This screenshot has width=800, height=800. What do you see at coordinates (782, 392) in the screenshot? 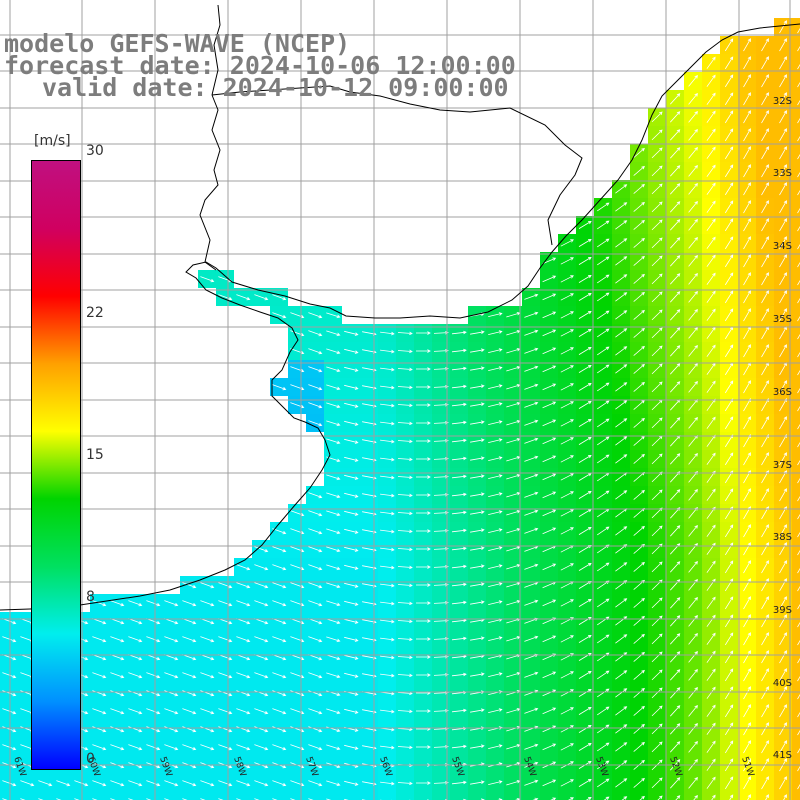
I see `latitude-label: 36S` at bounding box center [782, 392].